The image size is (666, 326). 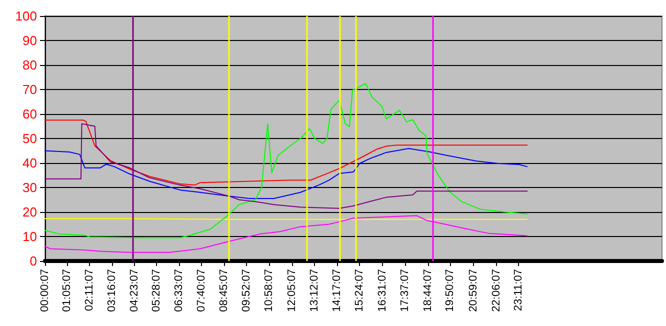 What do you see at coordinates (29, 40) in the screenshot?
I see `y-tick-label: 90` at bounding box center [29, 40].